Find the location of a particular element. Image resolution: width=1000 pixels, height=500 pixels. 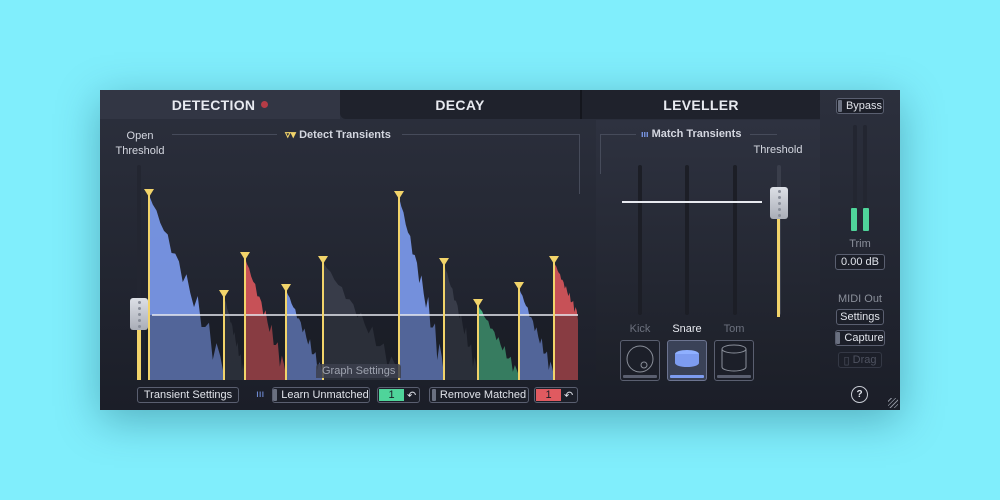

remove-matched-label: Remove Matched is located at coordinates (483, 395).